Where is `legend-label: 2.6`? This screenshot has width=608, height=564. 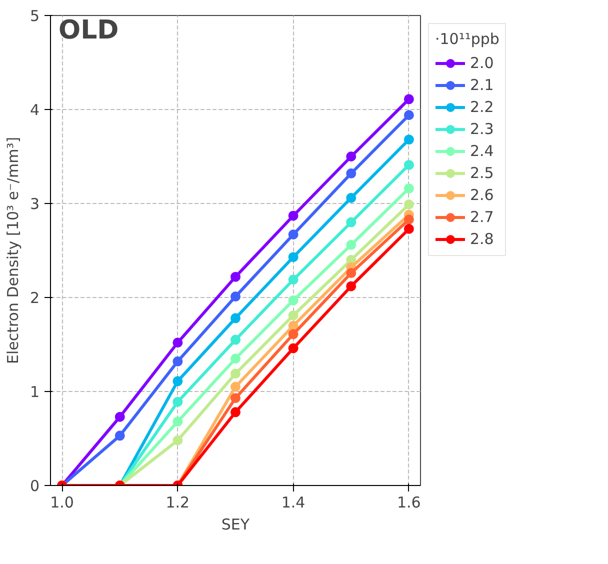
legend-label: 2.6 is located at coordinates (482, 195).